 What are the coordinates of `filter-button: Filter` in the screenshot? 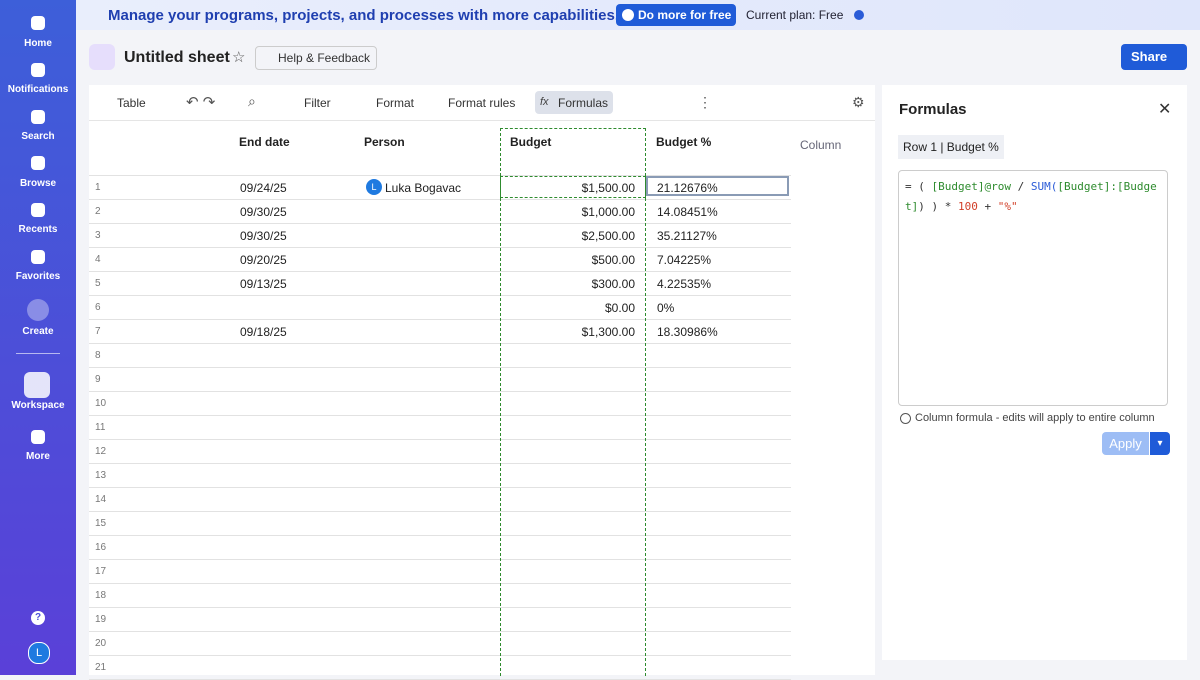 It's located at (317, 103).